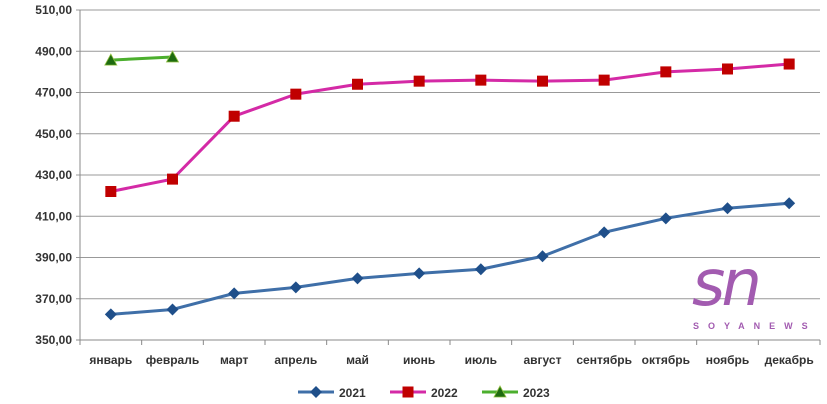 This screenshot has height=404, width=827. Describe the element at coordinates (234, 360) in the screenshot. I see `x-tick-label: март` at that location.